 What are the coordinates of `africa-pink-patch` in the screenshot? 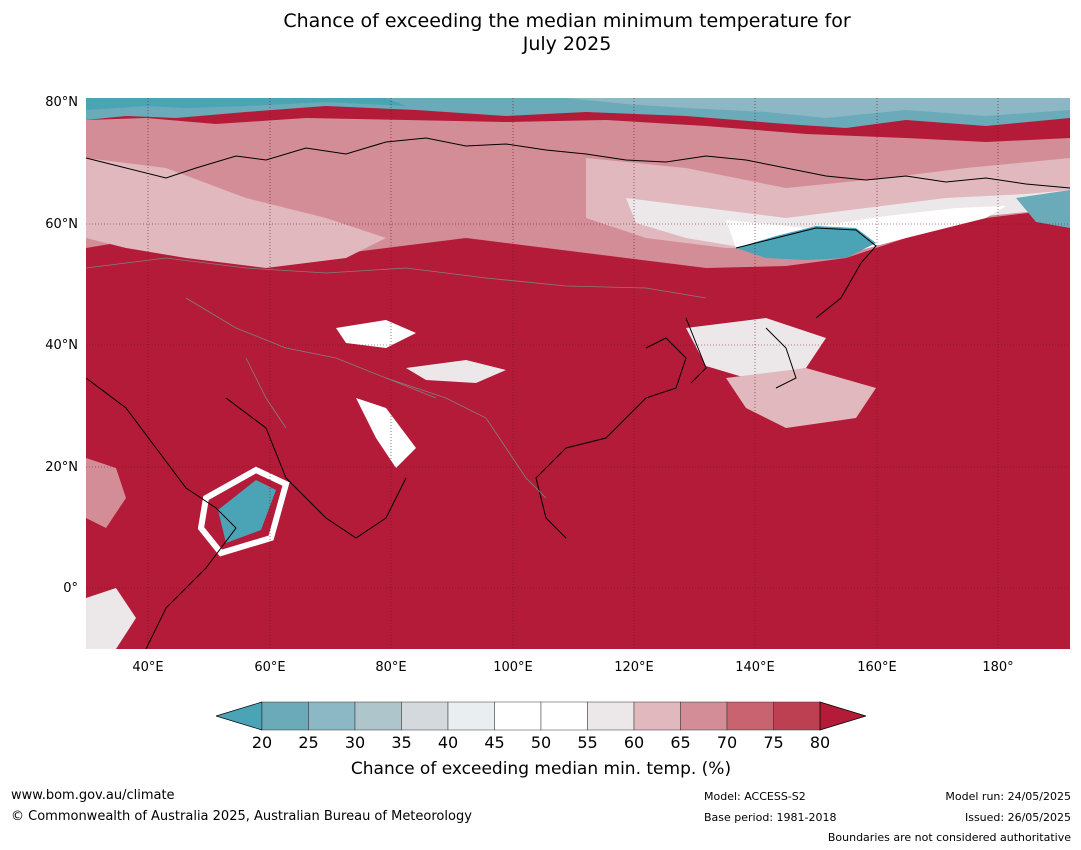 It's located at (106, 493).